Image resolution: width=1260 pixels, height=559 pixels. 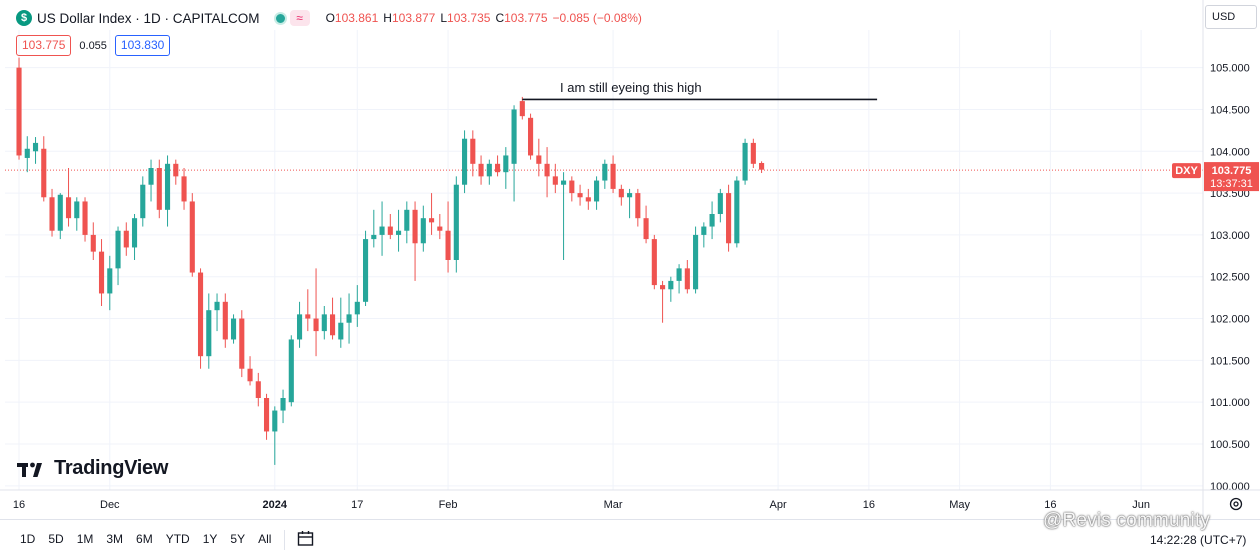 What do you see at coordinates (631, 87) in the screenshot?
I see `annotation-text: I am still eyeing this high` at bounding box center [631, 87].